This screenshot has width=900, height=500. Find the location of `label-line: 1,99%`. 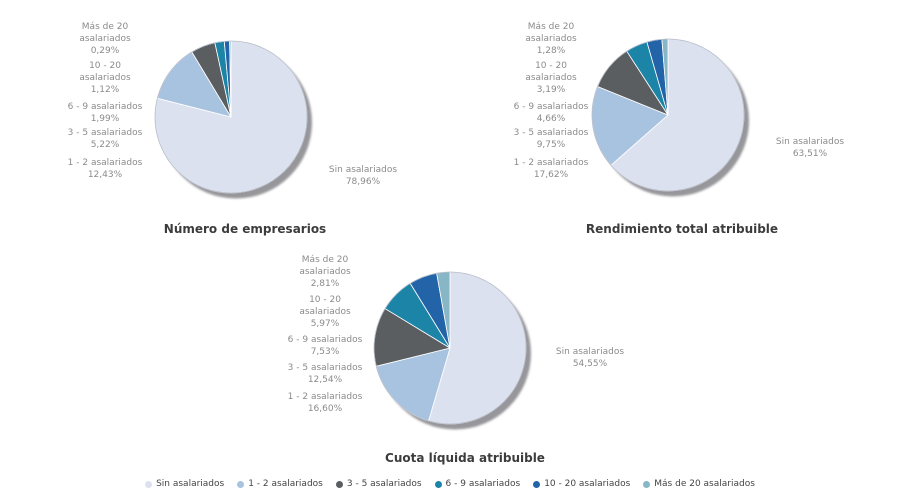

label-line: 1,99% is located at coordinates (105, 119).